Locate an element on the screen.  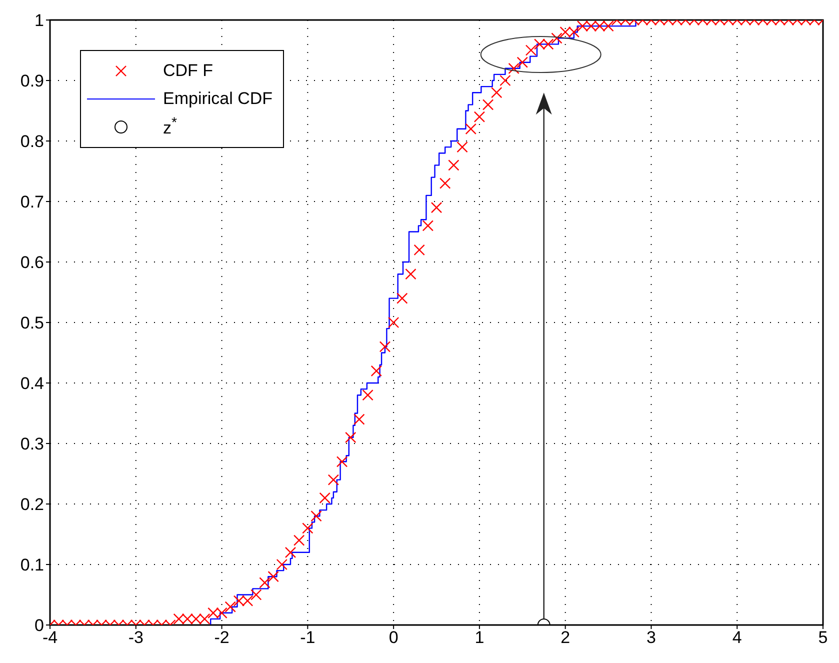
x-tick-label: -2 is located at coordinates (222, 638).